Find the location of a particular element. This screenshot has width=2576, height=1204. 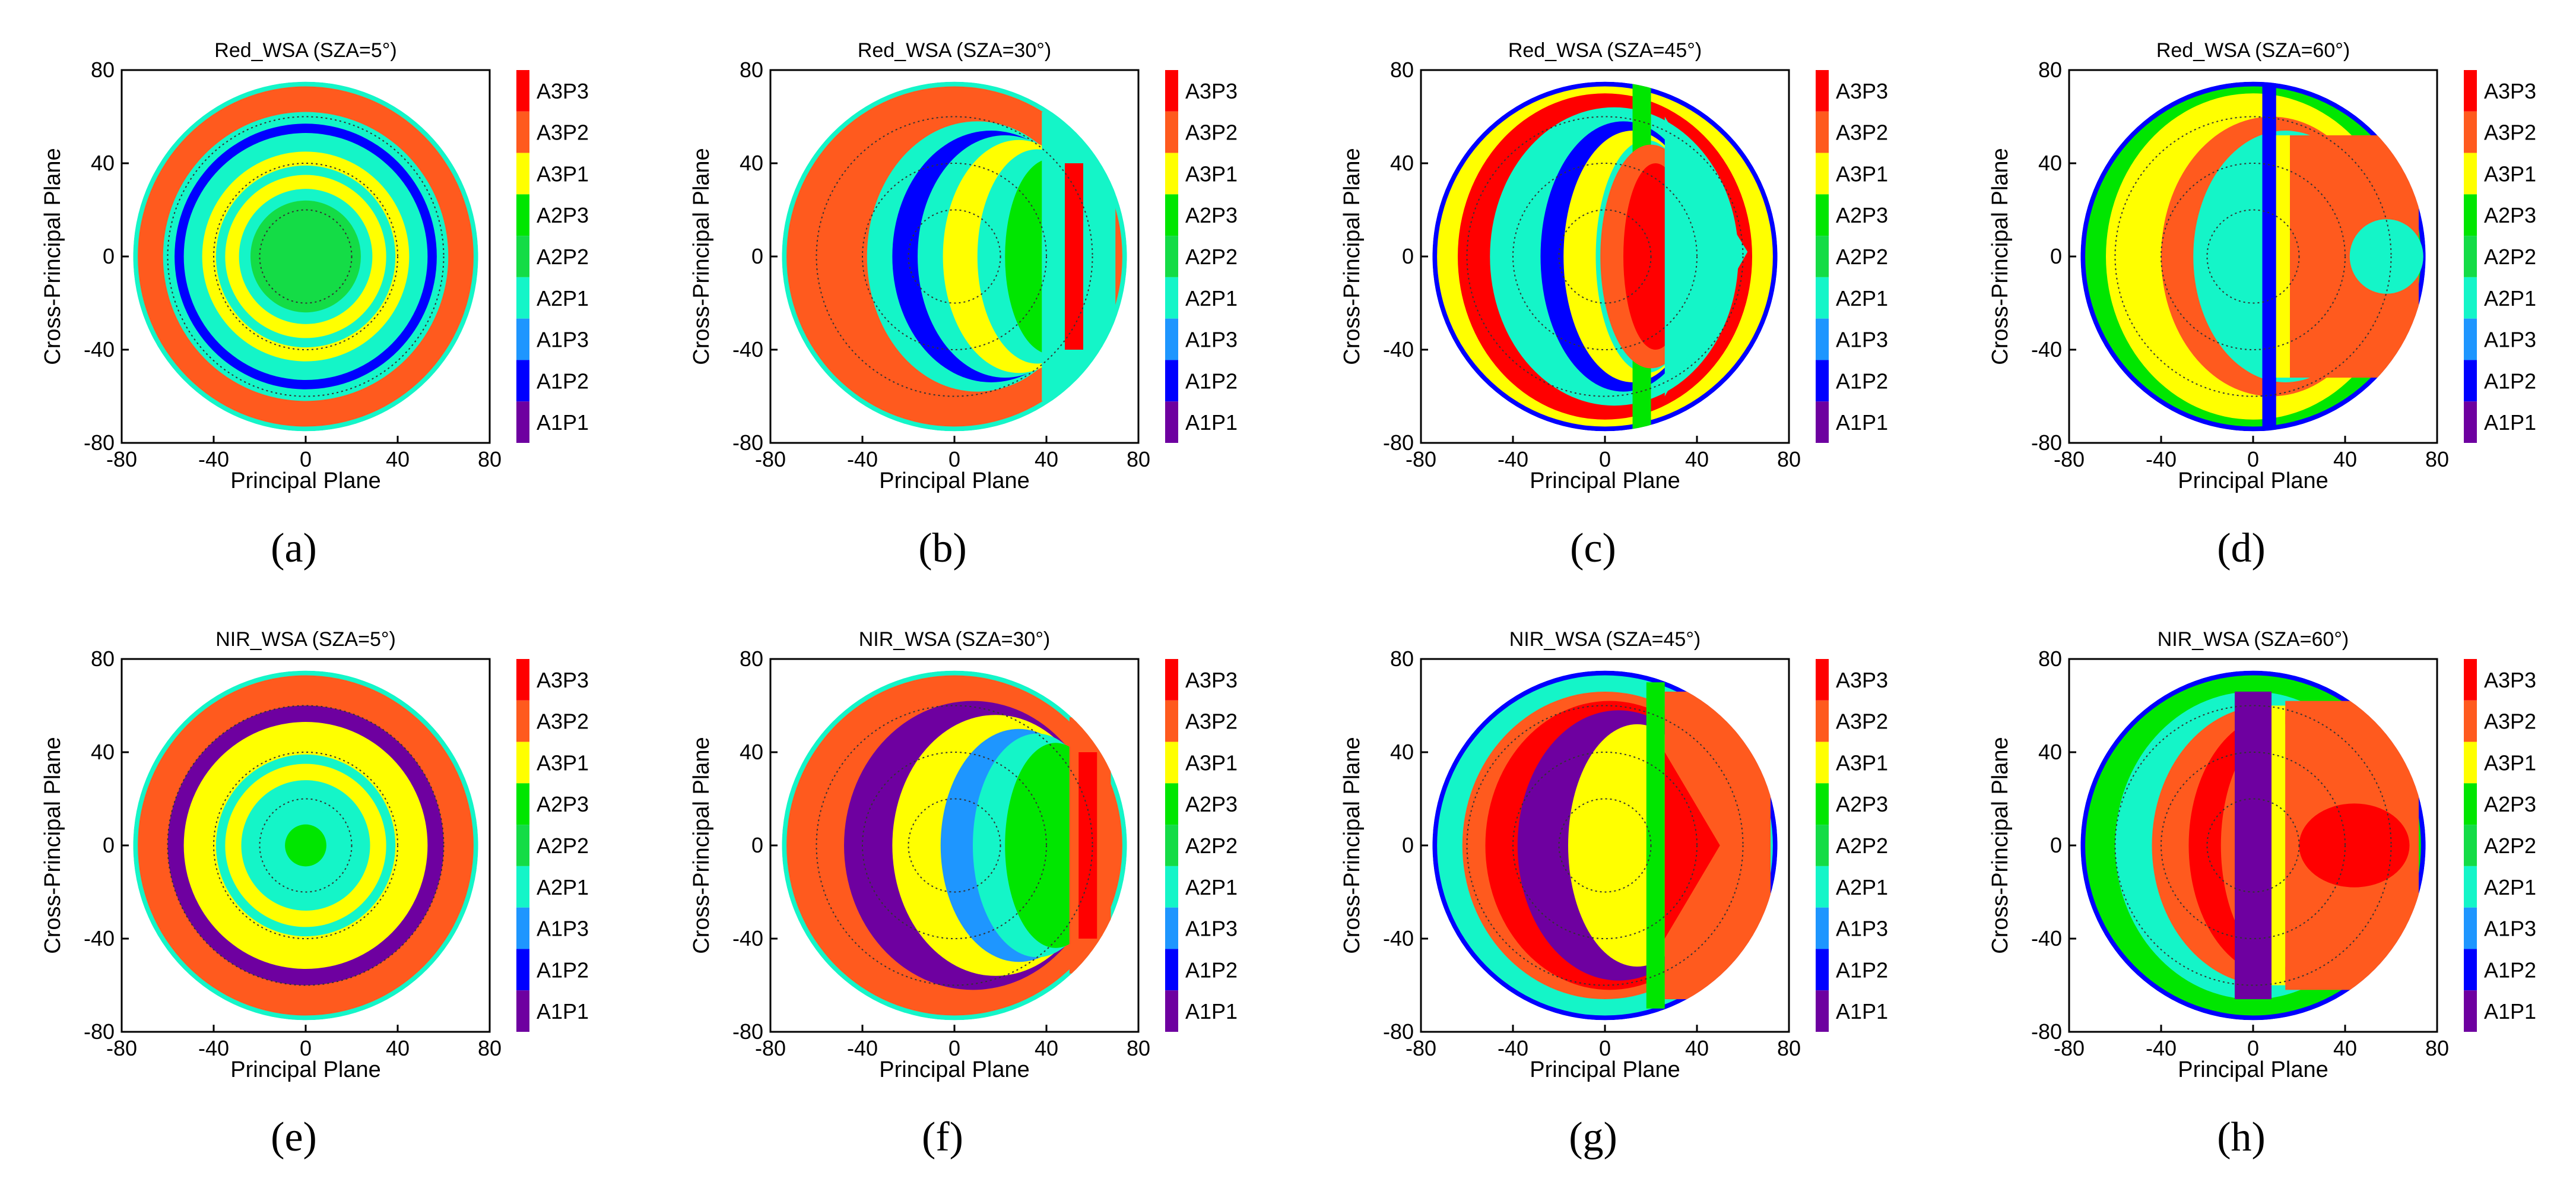

panel-title: Red_WSA (SZA=5°) is located at coordinates (305, 50).